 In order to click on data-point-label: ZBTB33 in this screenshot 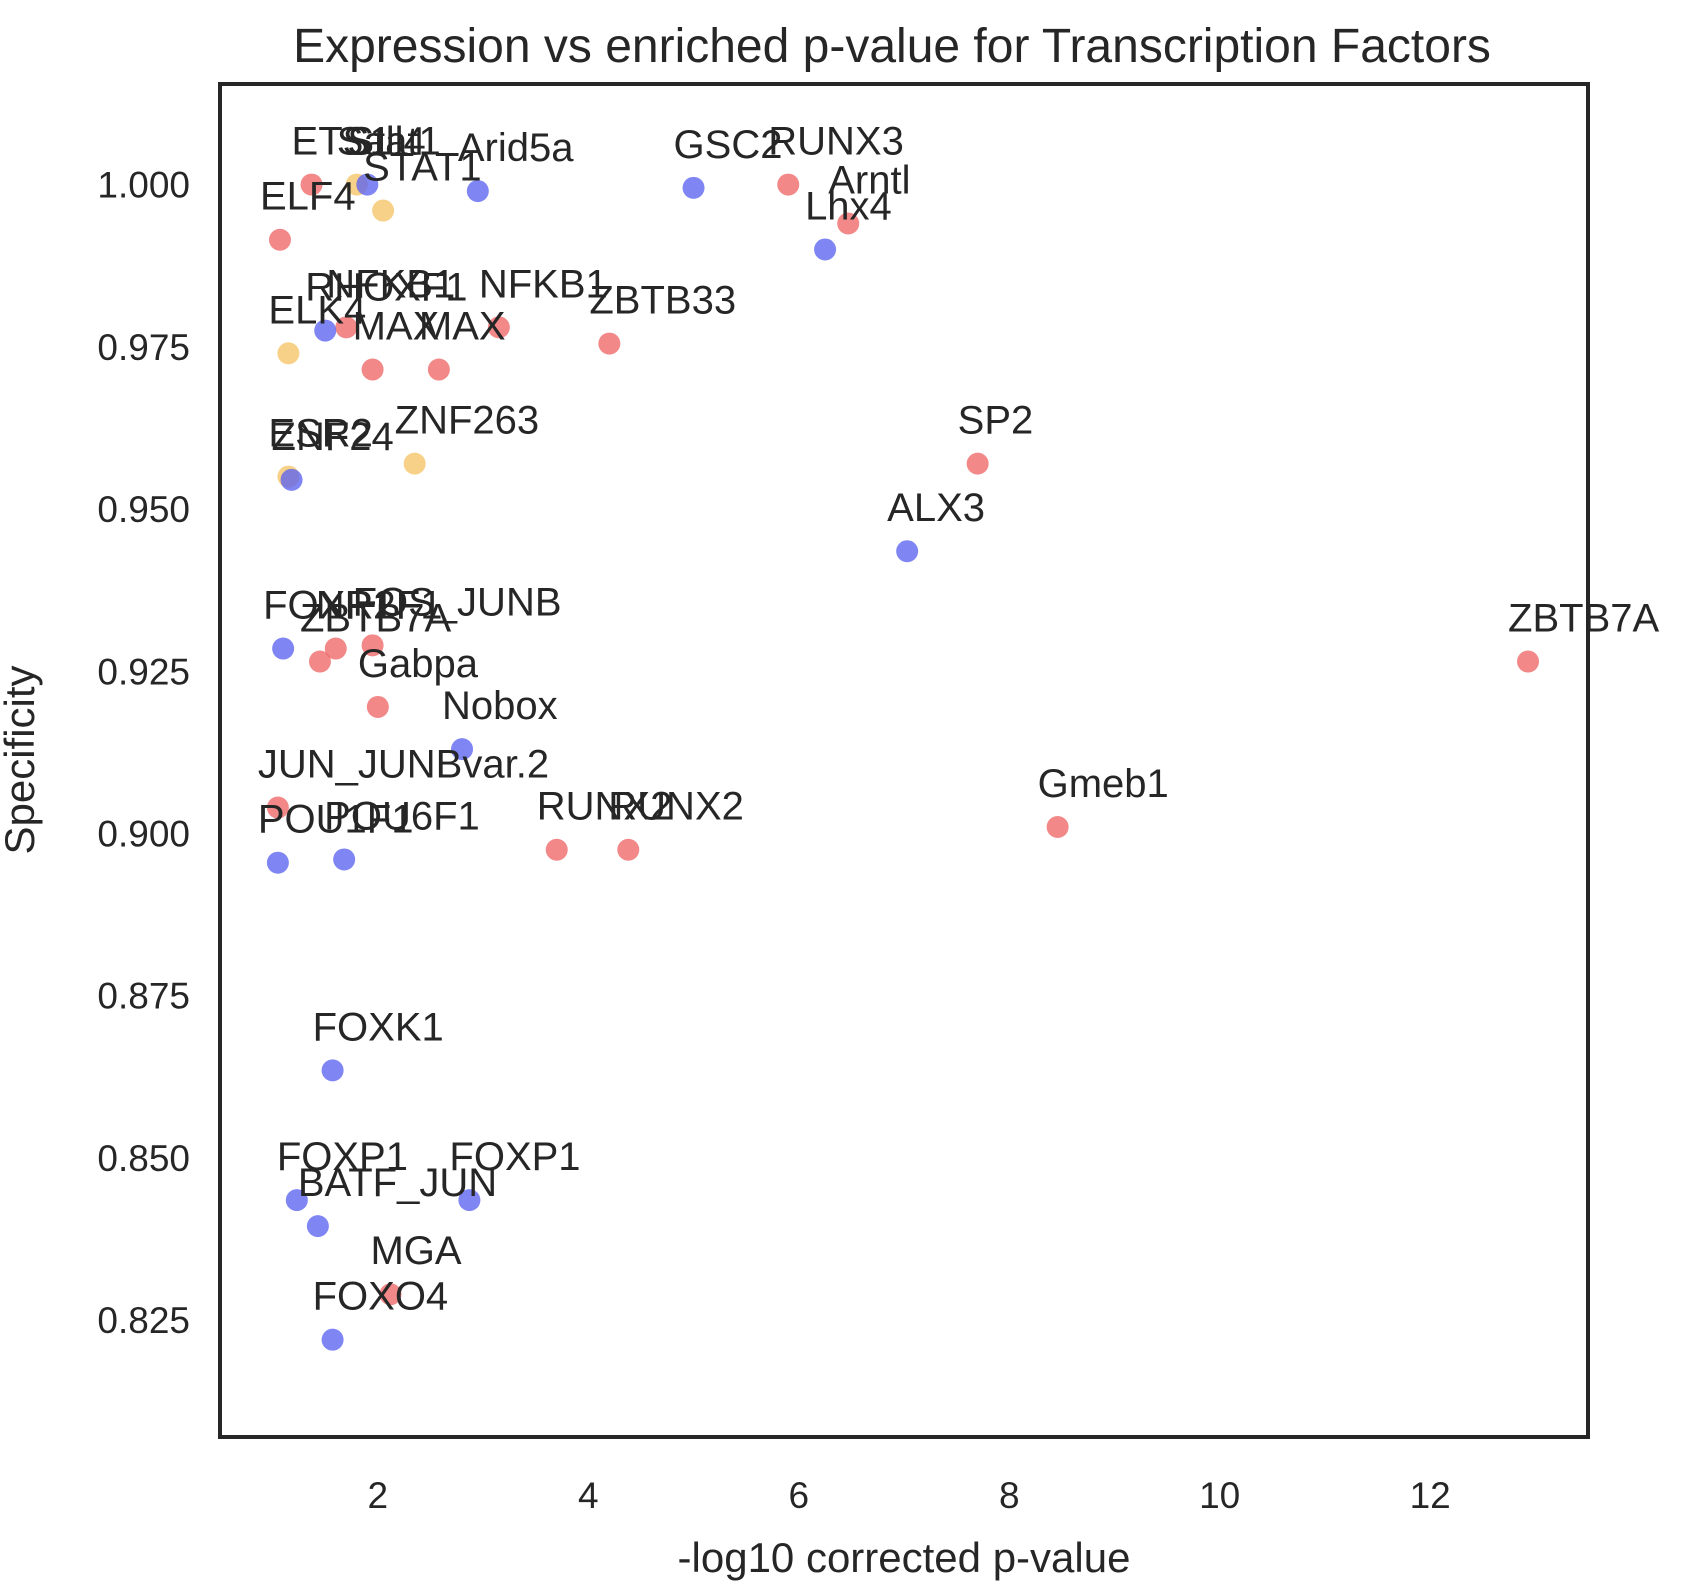, I will do `click(662, 301)`.